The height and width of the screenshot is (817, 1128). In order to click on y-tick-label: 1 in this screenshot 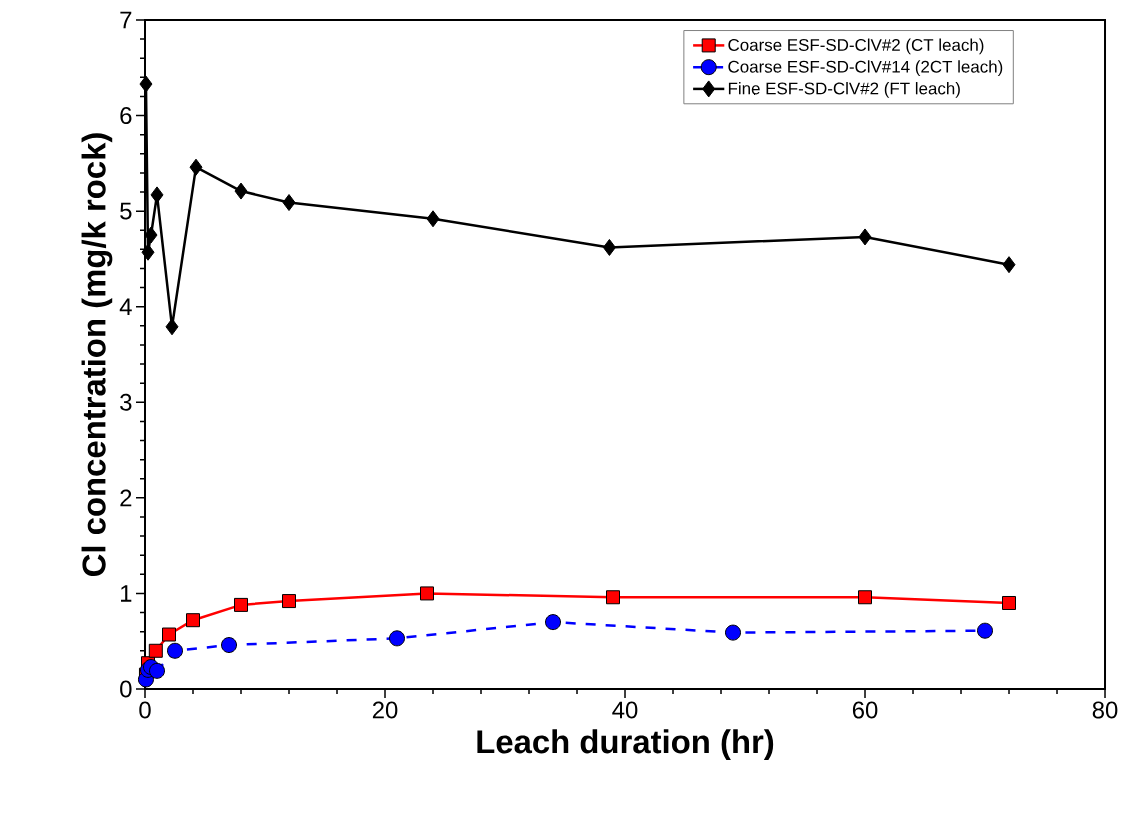, I will do `click(126, 593)`.